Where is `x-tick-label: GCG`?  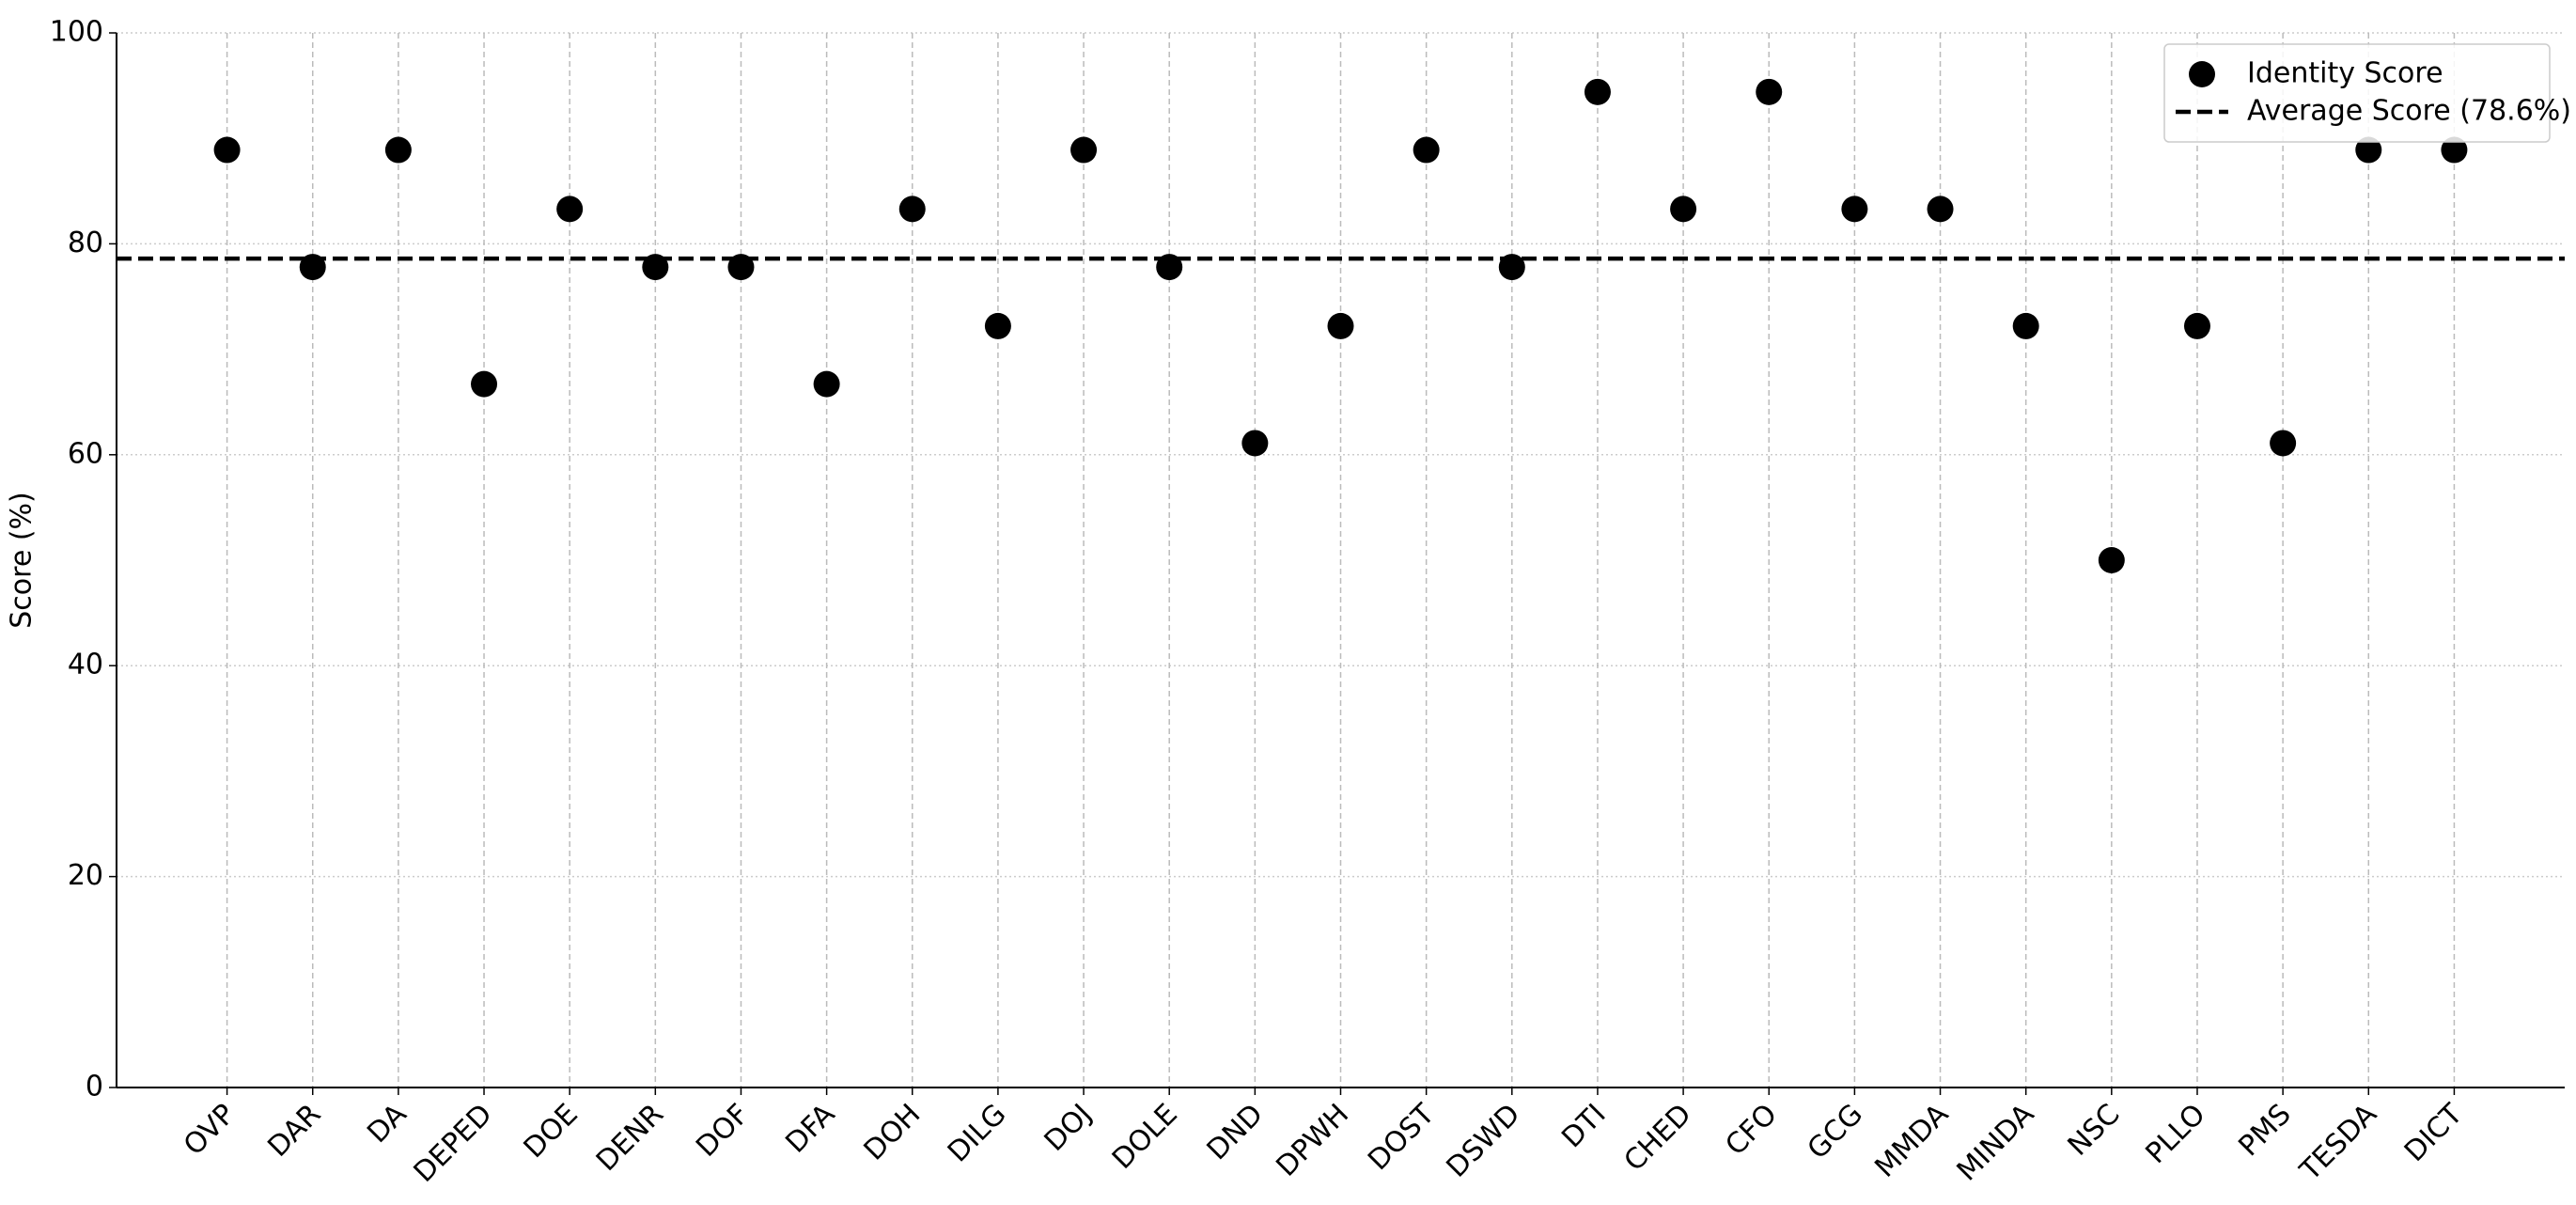
x-tick-label: GCG is located at coordinates (1835, 1132).